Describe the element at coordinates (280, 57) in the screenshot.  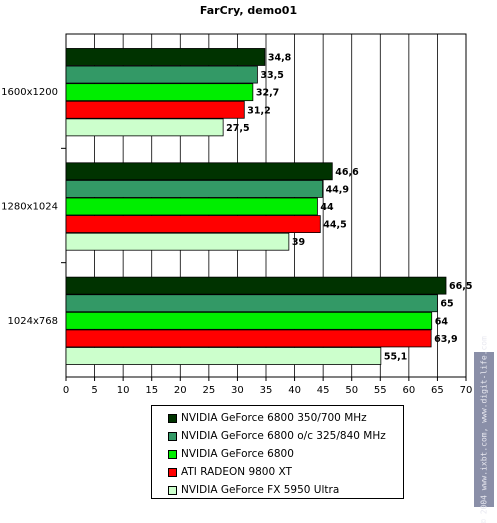
I see `data-label: 34,8` at that location.